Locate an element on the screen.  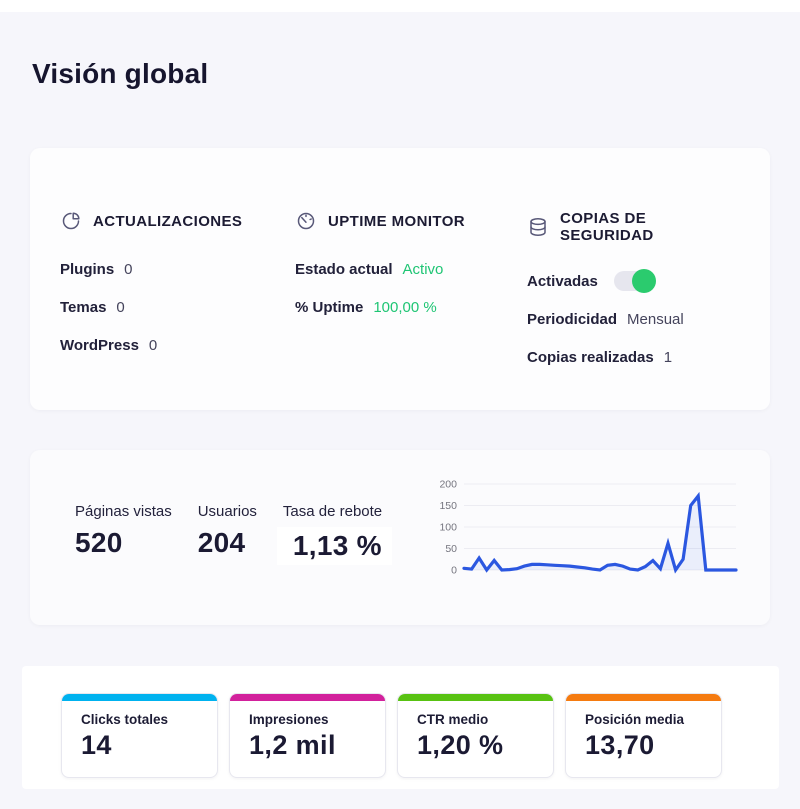
pie-chart-icon is located at coordinates (71, 221).